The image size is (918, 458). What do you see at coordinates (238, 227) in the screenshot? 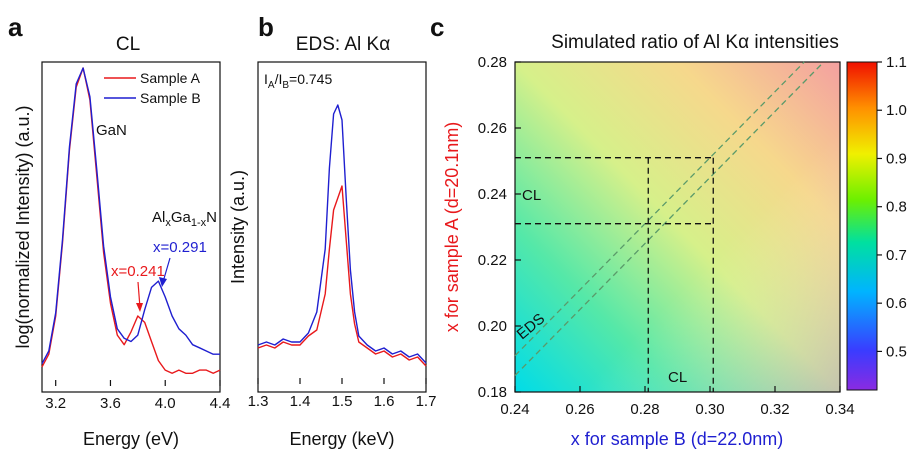
I see `panel-b-ylabel: Intensity (a.u.)` at bounding box center [238, 227].